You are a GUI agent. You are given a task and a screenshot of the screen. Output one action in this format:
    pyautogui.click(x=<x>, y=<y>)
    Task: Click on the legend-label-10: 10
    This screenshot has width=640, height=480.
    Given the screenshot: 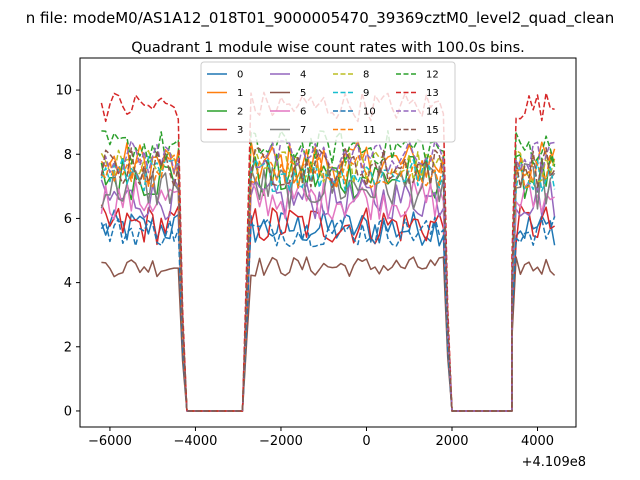 What is the action you would take?
    pyautogui.click(x=369, y=112)
    